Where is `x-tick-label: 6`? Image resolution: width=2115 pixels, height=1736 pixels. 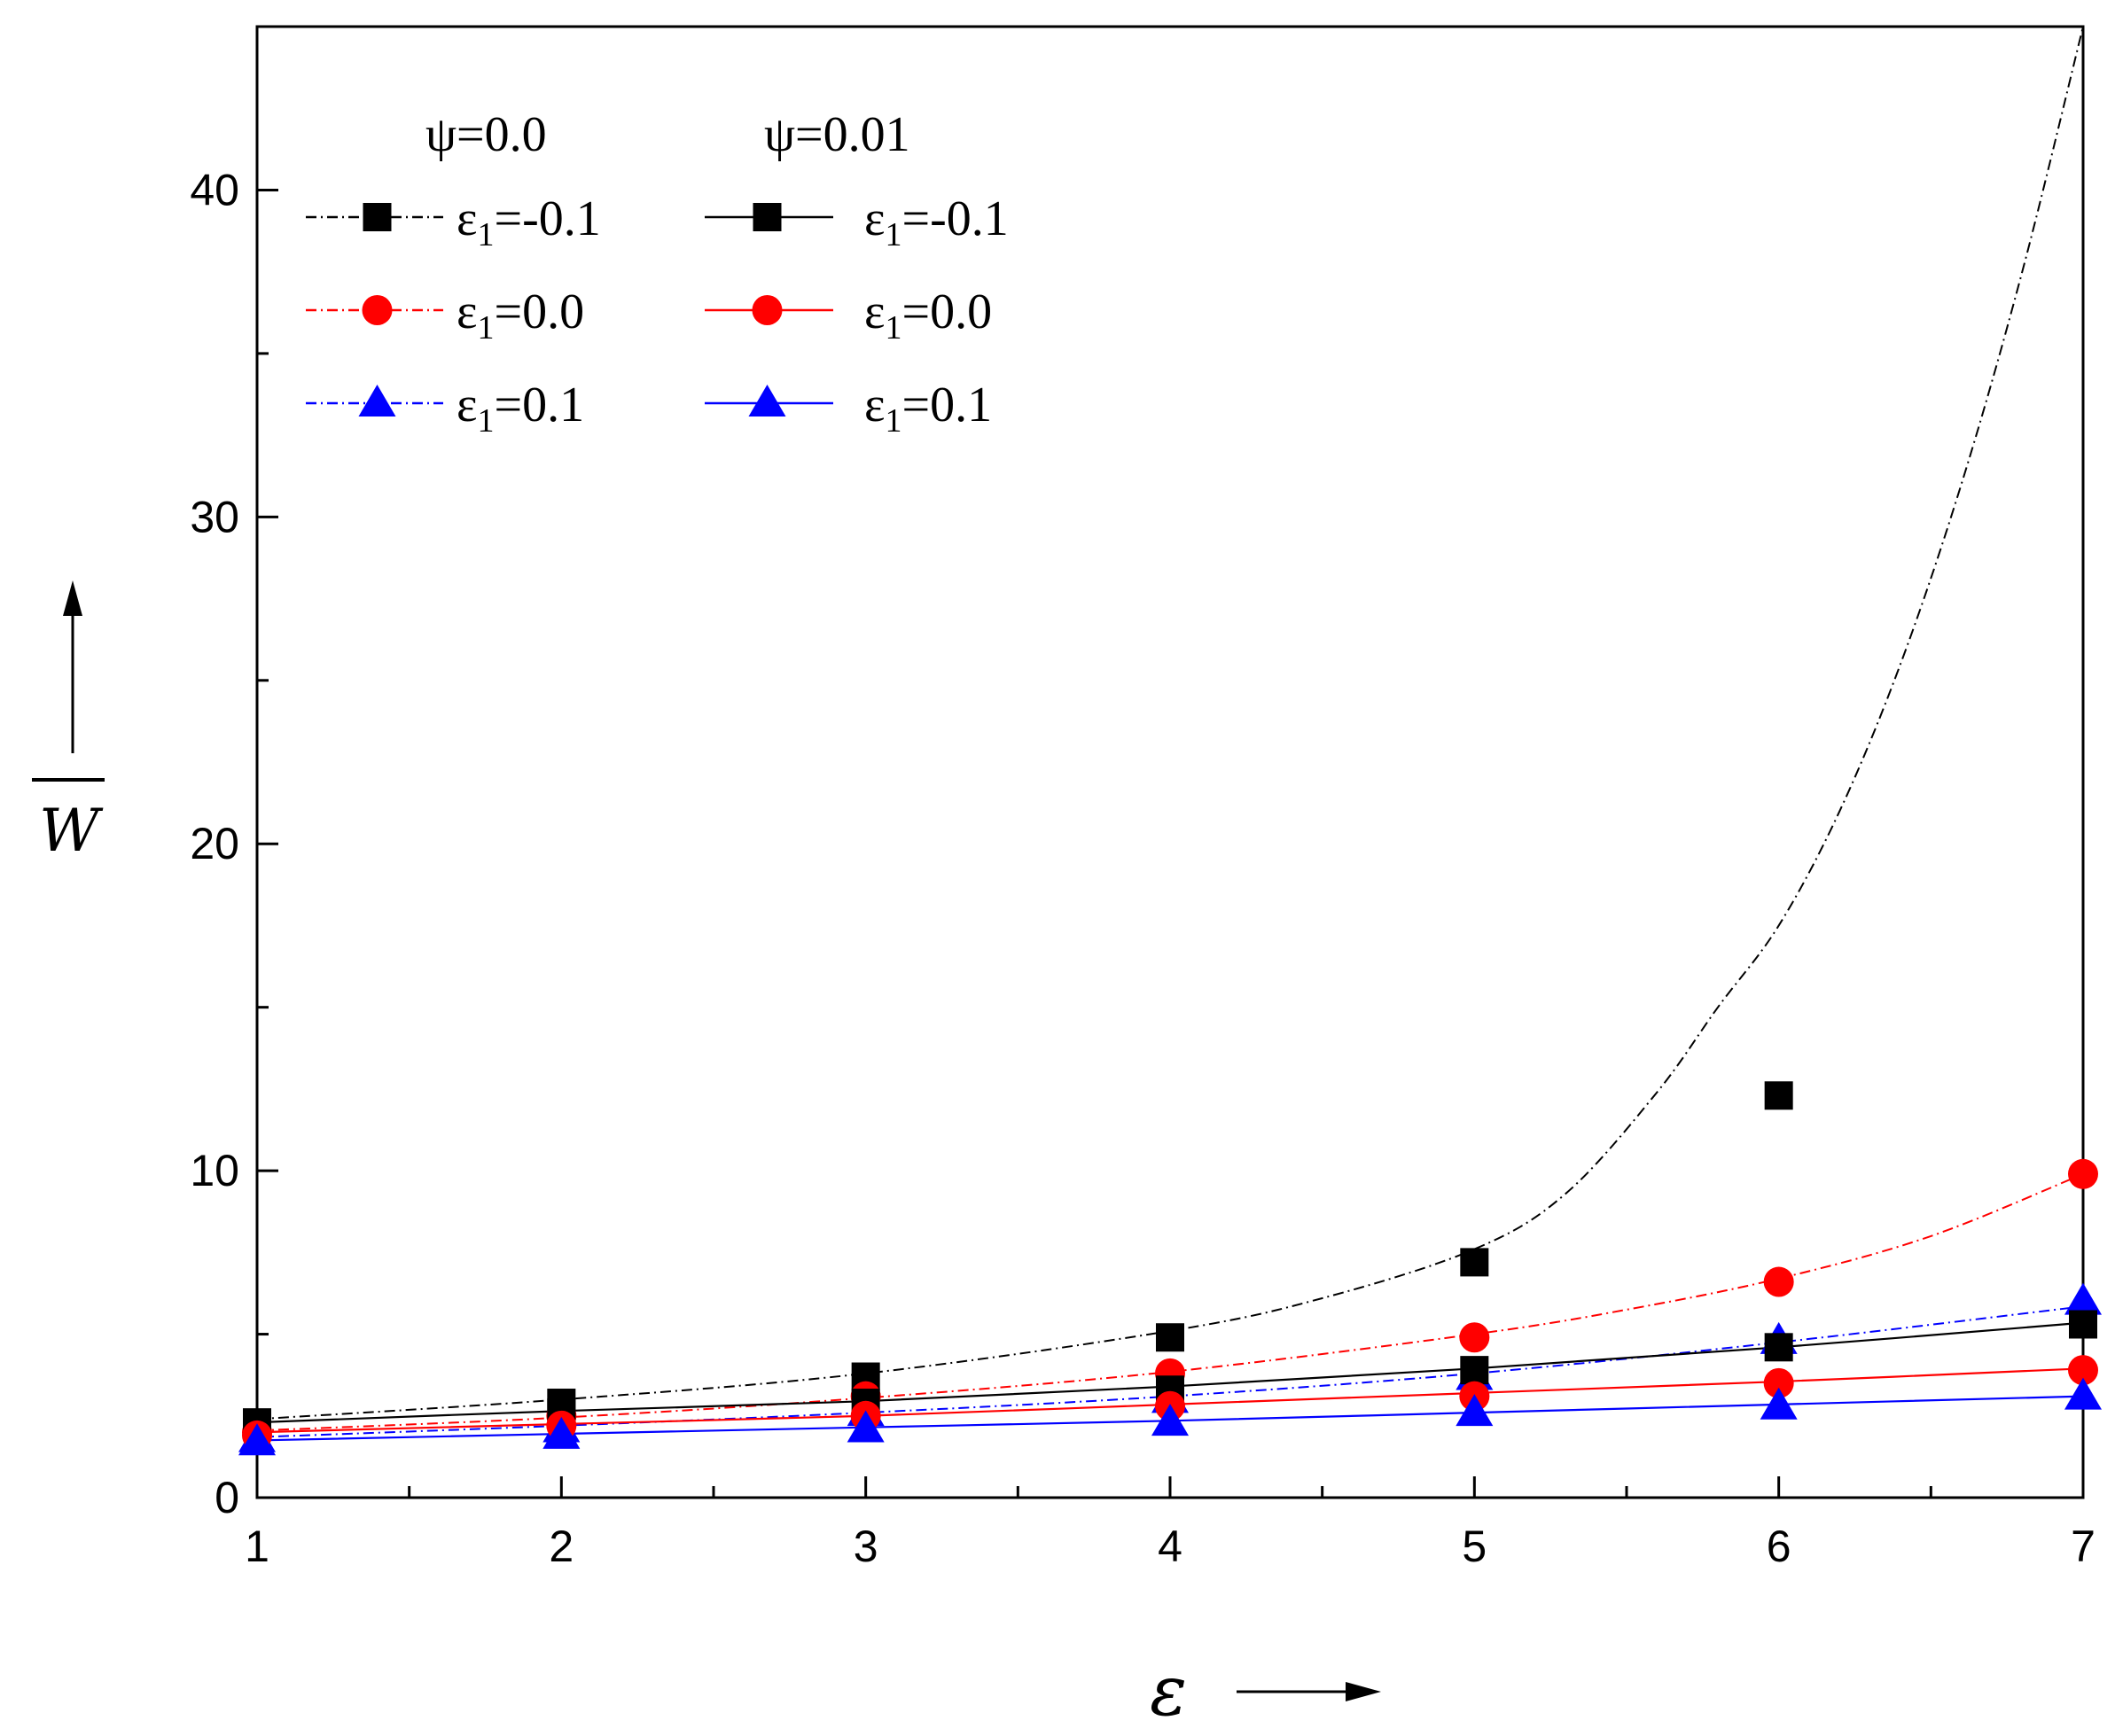
x-tick-label: 6 is located at coordinates (1779, 1546).